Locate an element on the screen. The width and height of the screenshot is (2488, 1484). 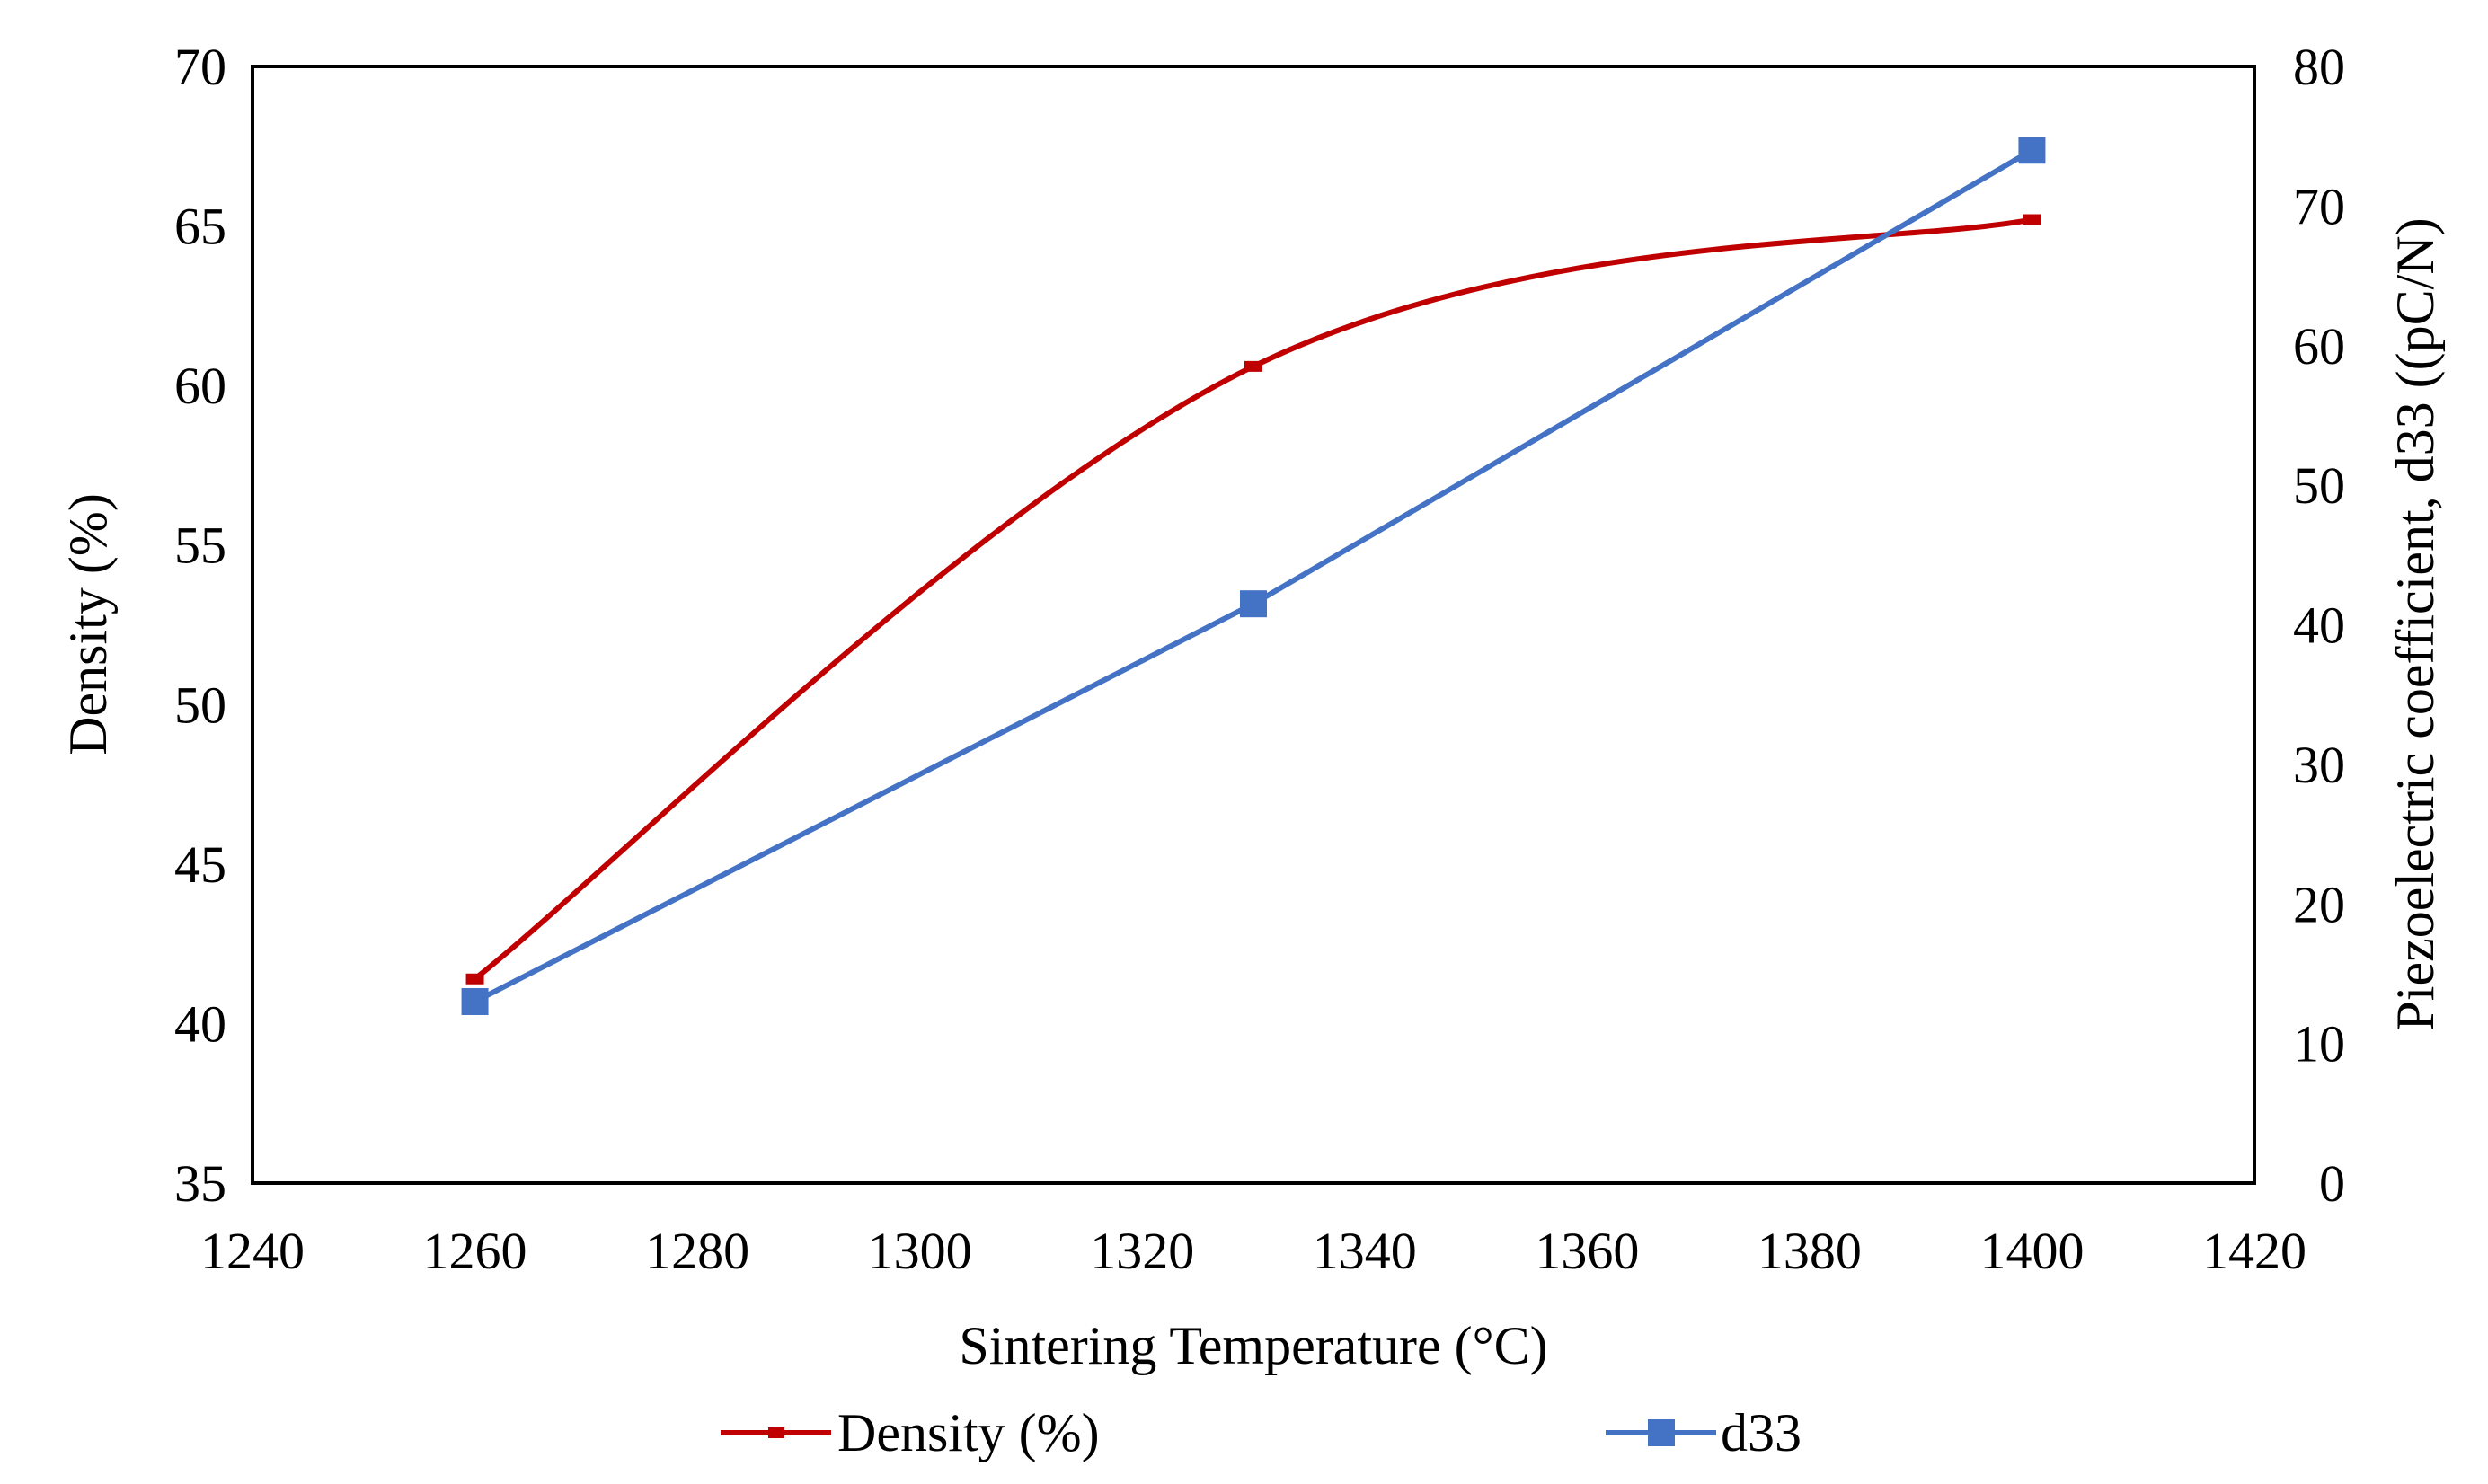
y-tick-label: 45 is located at coordinates (200, 864).